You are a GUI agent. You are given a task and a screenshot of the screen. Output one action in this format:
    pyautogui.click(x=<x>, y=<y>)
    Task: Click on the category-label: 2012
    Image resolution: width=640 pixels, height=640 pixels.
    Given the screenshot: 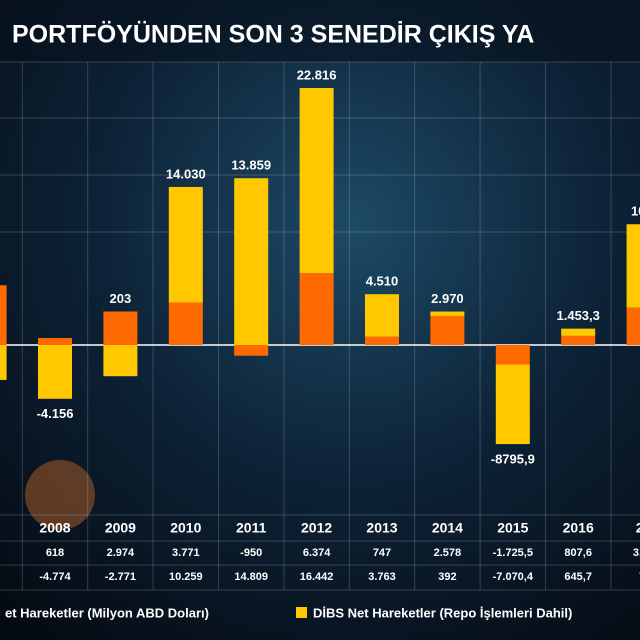 What is the action you would take?
    pyautogui.click(x=316, y=528)
    